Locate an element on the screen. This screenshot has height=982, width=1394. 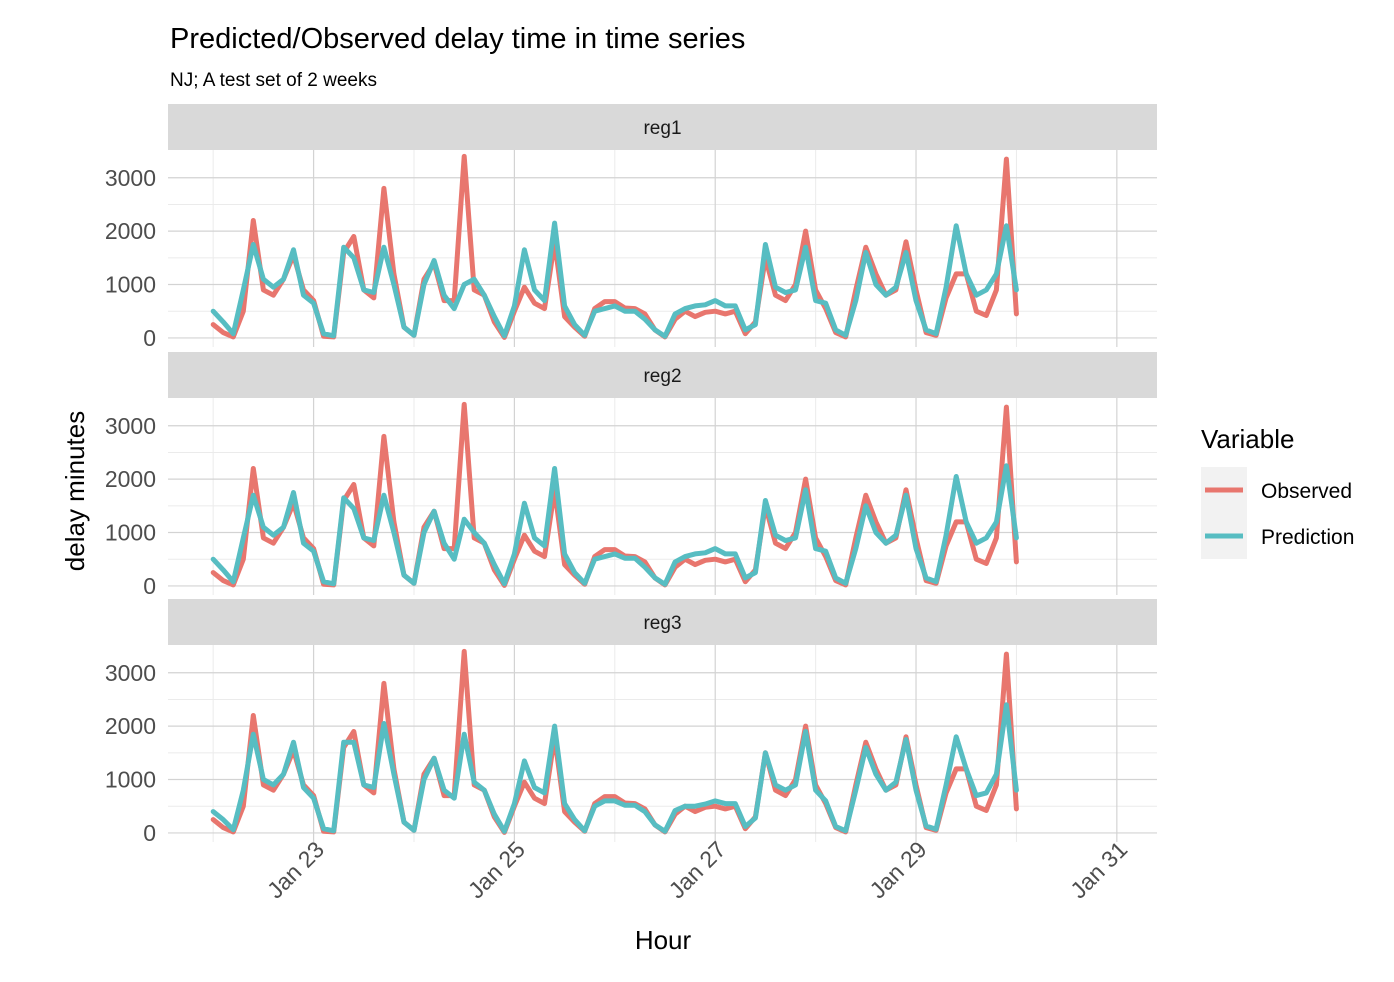
chart-subtitle: NJ; A test set of 2 weeks is located at coordinates (273, 80).